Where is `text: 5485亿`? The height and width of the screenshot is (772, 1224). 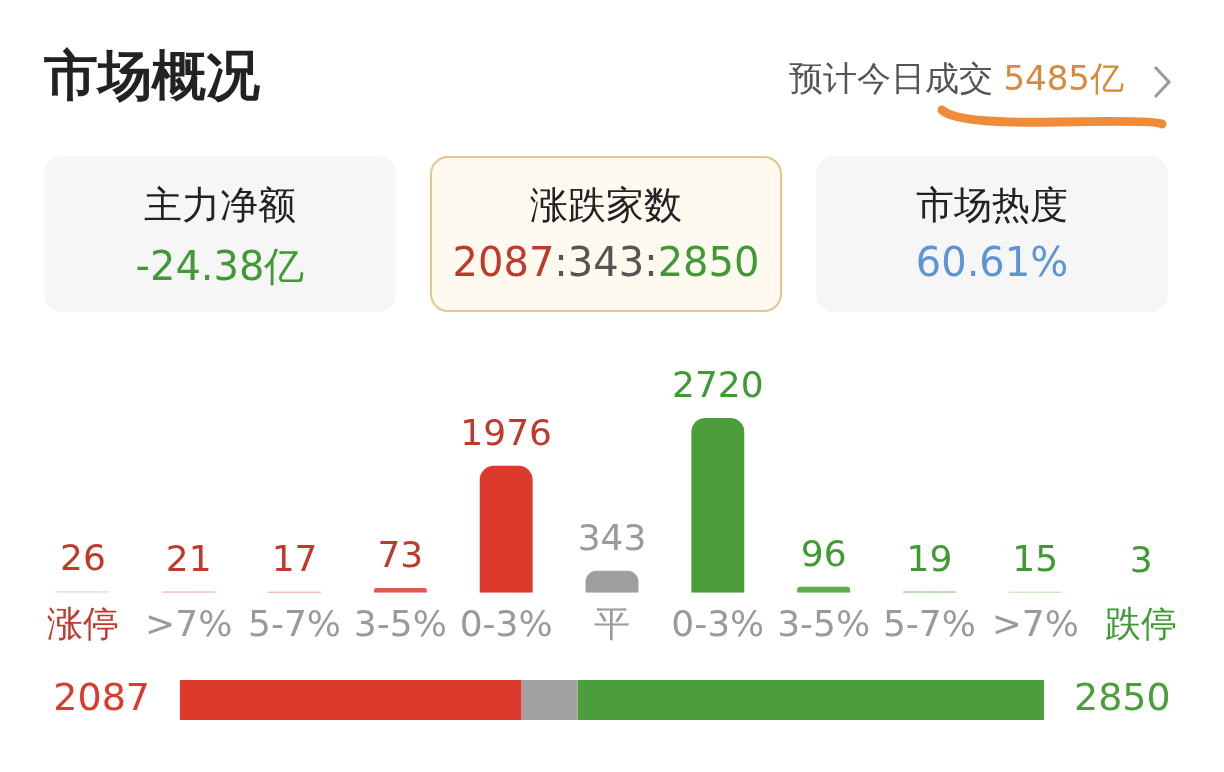
text: 5485亿 is located at coordinates (1063, 78).